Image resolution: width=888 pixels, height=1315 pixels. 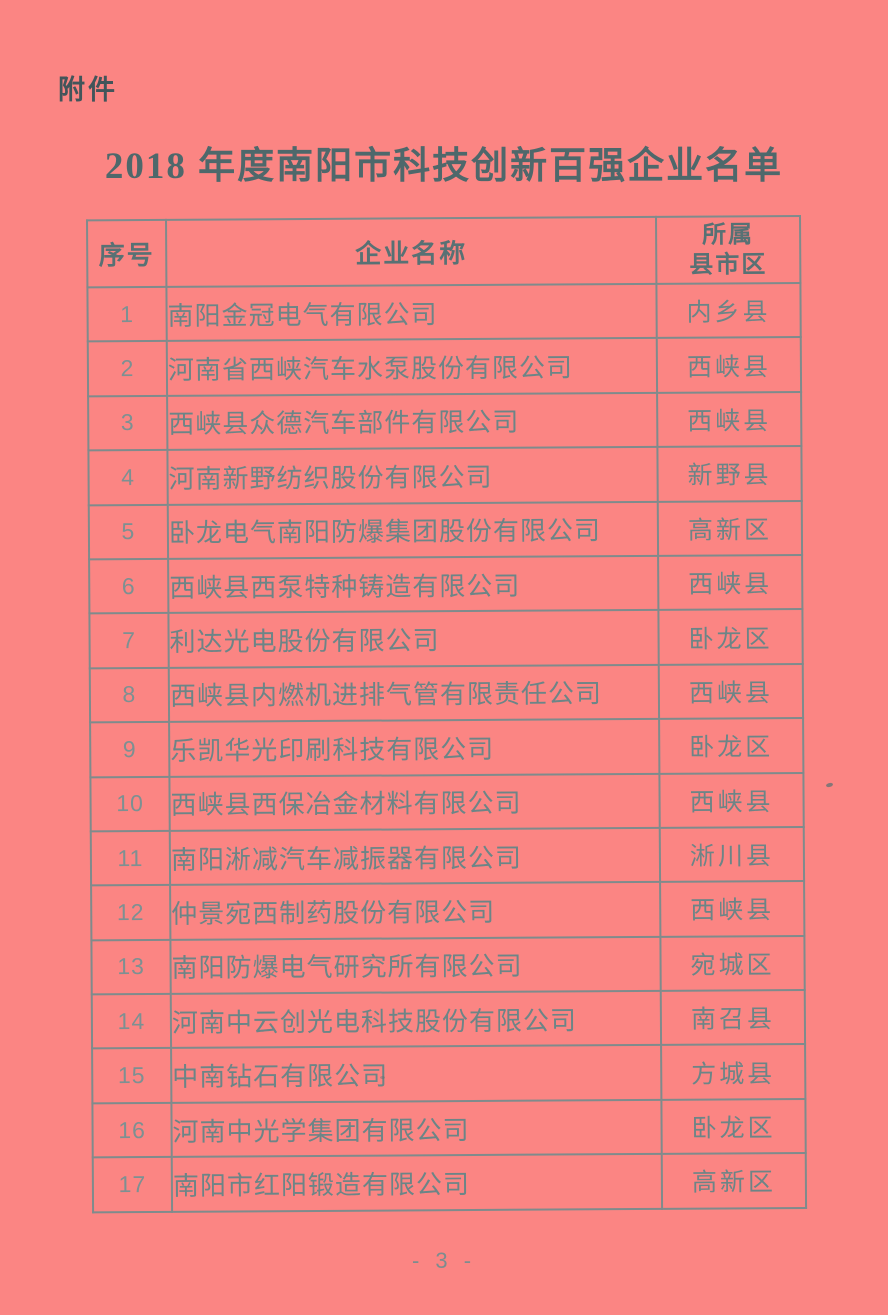 I want to click on company-name: 仲景宛西制药股份有限公司, so click(x=415, y=911).